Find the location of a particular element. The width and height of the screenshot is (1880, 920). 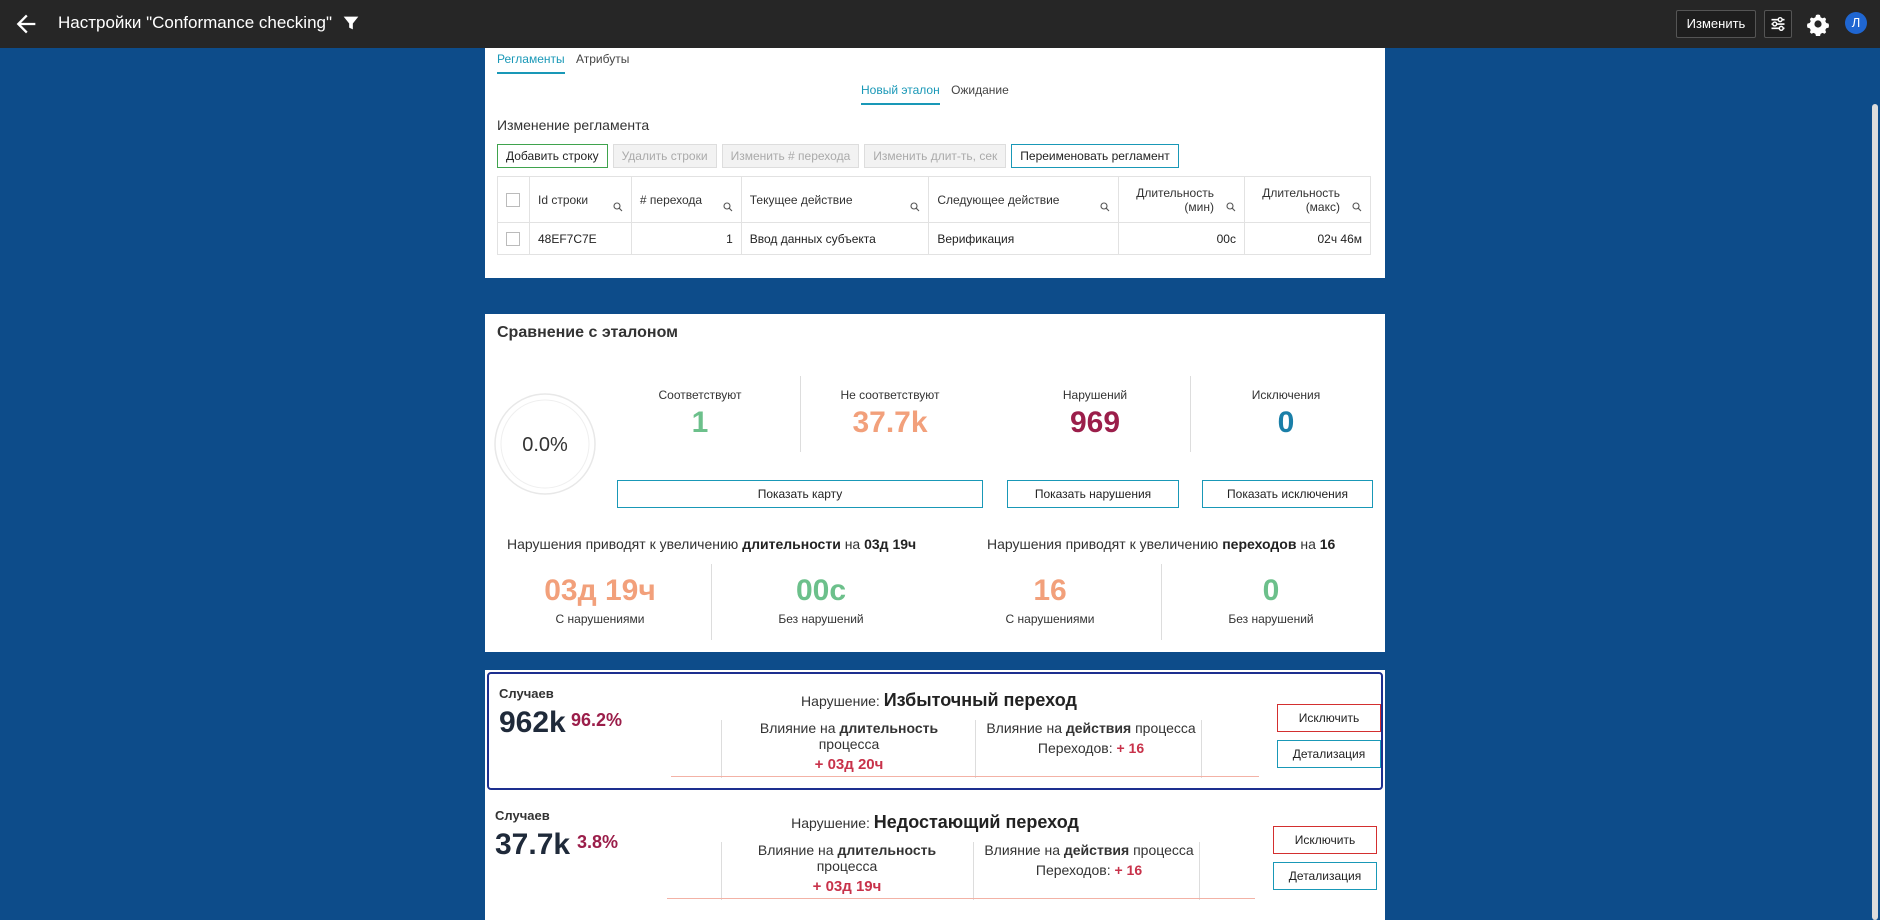

cases-label: Случаев is located at coordinates (522, 815).